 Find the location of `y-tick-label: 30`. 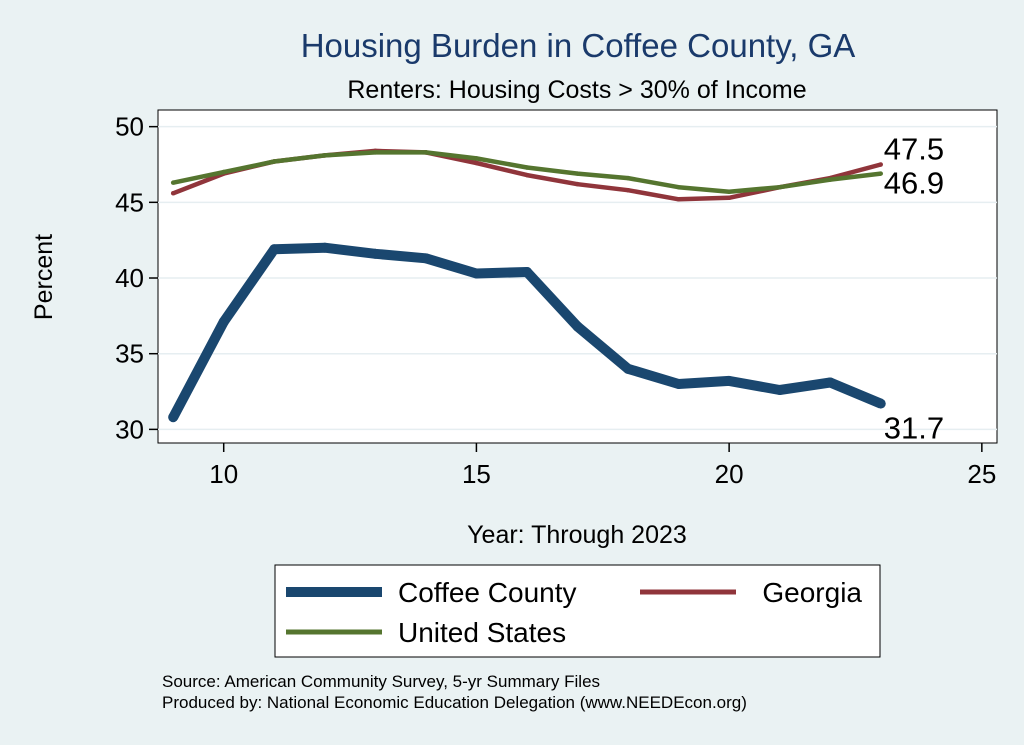

y-tick-label: 30 is located at coordinates (129, 429).